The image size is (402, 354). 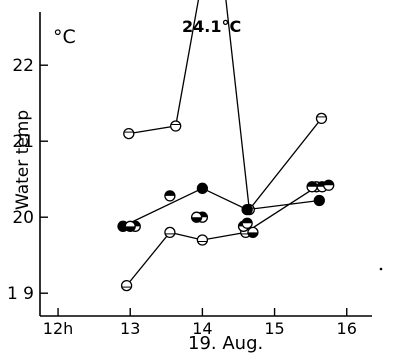 What do you see at coordinates (274, 328) in the screenshot?
I see `x-tick-label: 15` at bounding box center [274, 328].